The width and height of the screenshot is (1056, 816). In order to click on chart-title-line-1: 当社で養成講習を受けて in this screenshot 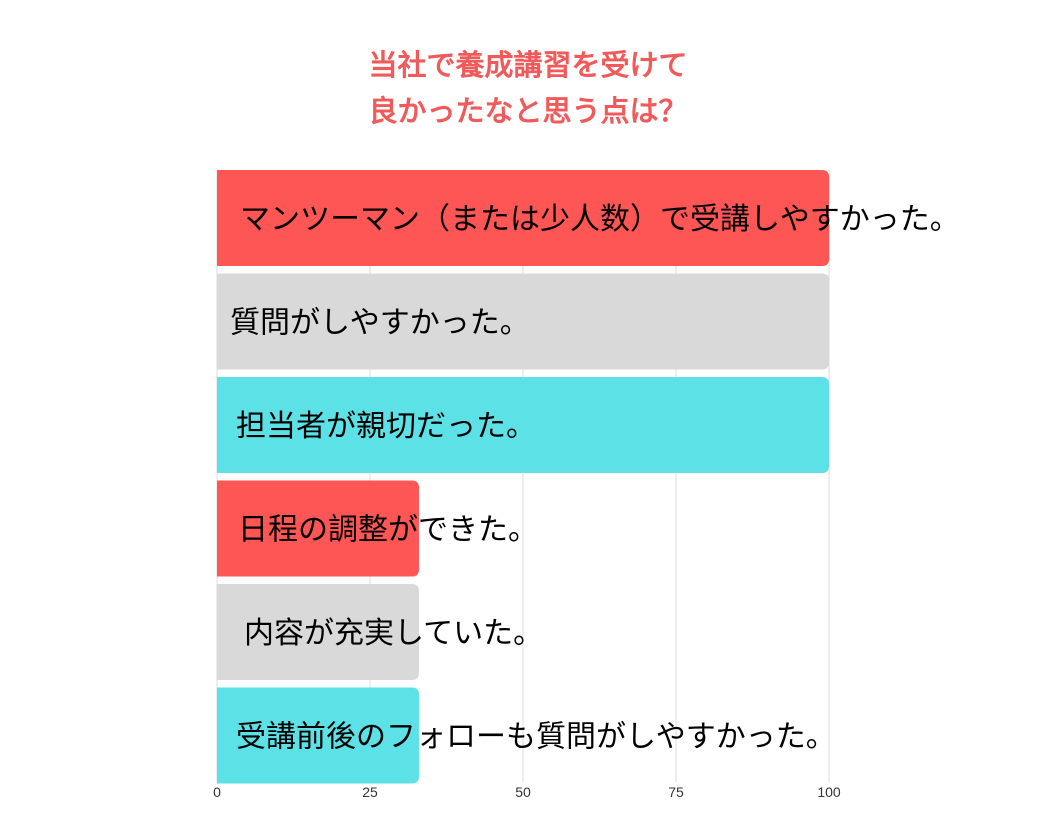, I will do `click(528, 65)`.